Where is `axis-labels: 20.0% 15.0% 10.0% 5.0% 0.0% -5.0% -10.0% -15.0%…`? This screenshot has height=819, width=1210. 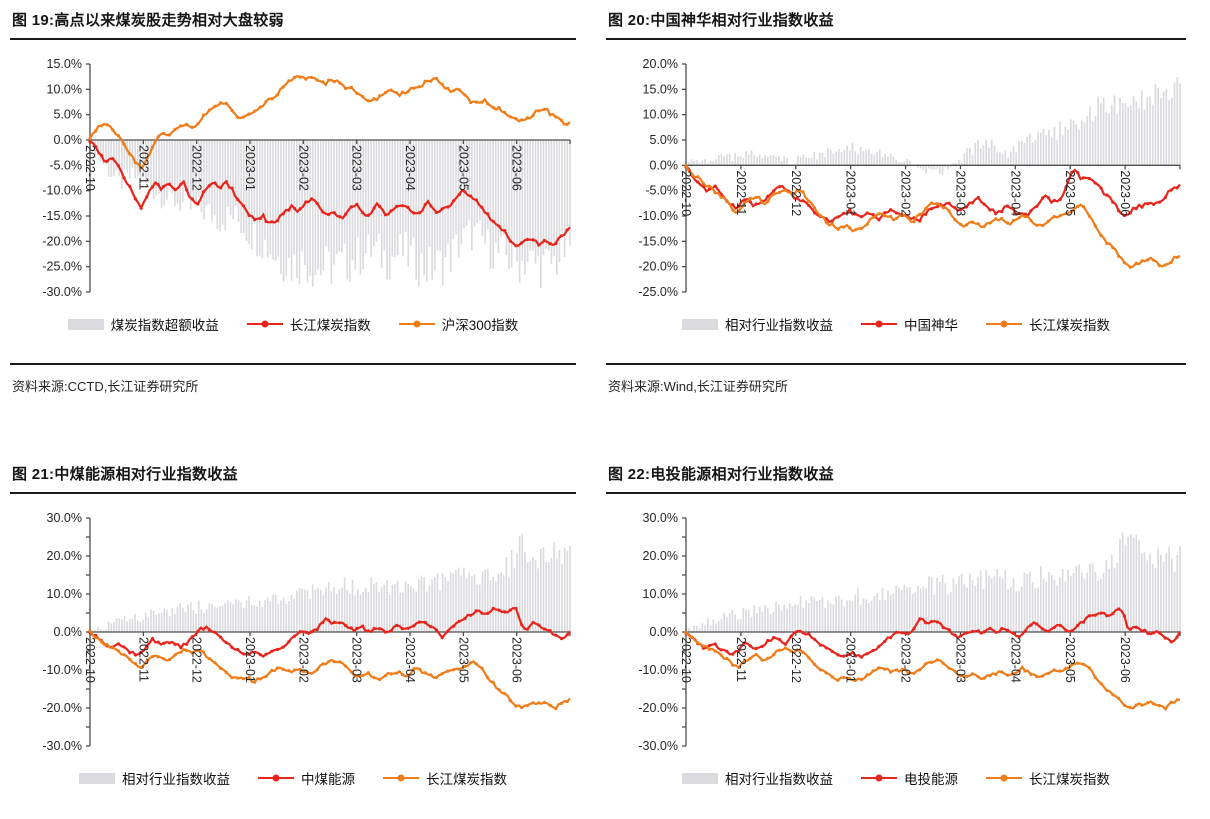
axis-labels: 20.0% 15.0% 10.0% 5.0% 0.0% -5.0% -10.0% -15.0%… is located at coordinates (885, 178).